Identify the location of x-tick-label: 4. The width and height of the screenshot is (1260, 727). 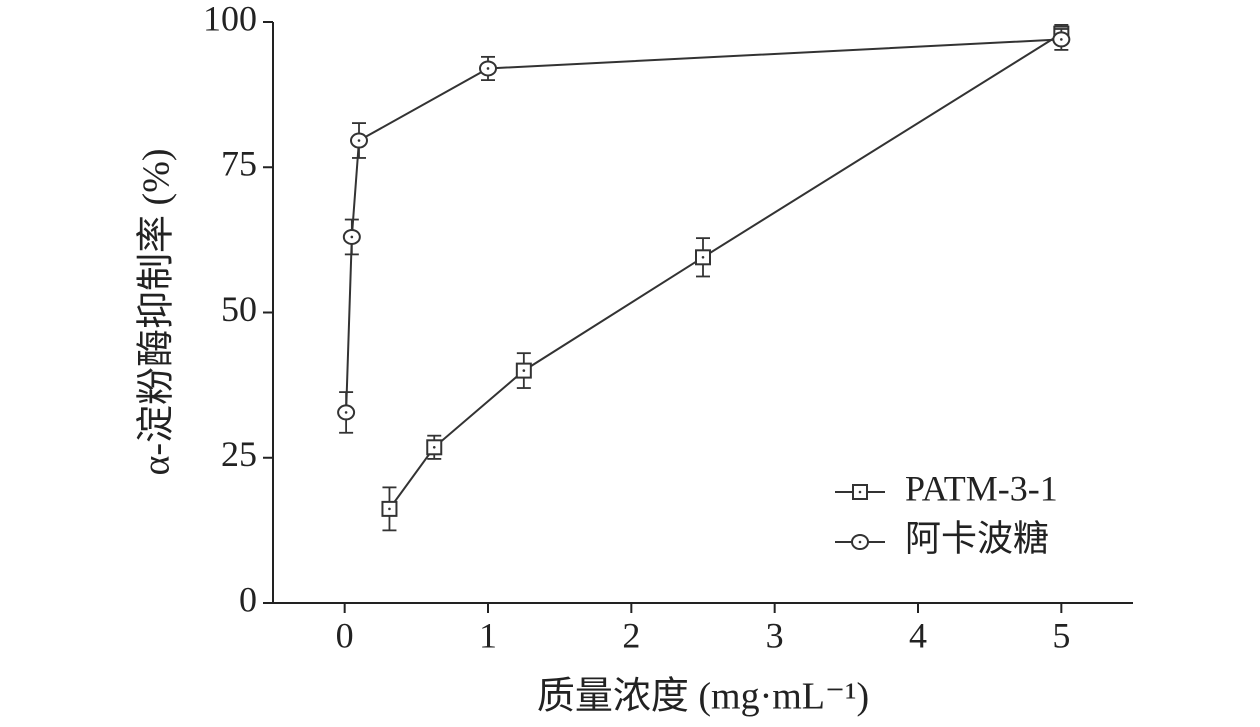
(918, 635).